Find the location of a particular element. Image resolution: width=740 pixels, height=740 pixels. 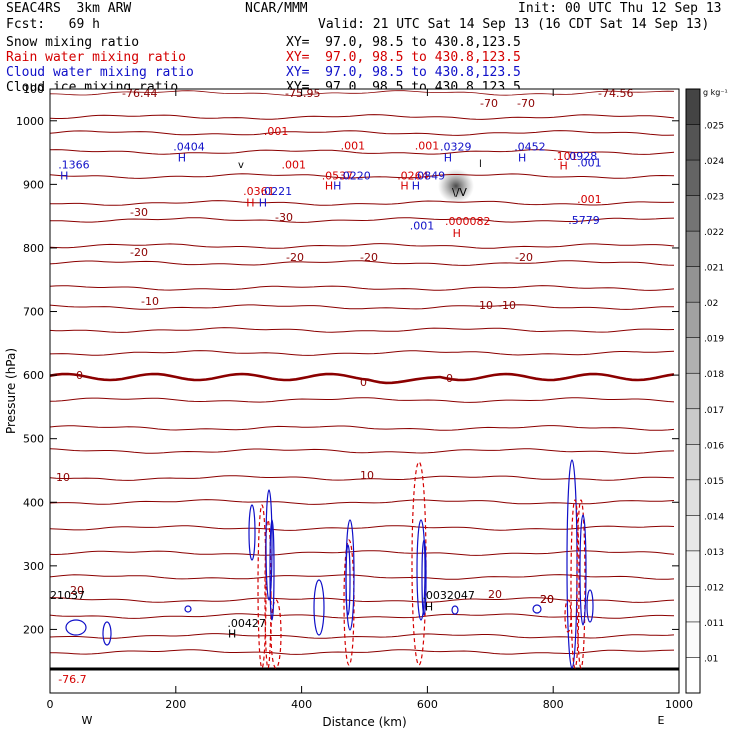

field-name-snow: Snow mixing ratio is located at coordinates (73, 42).